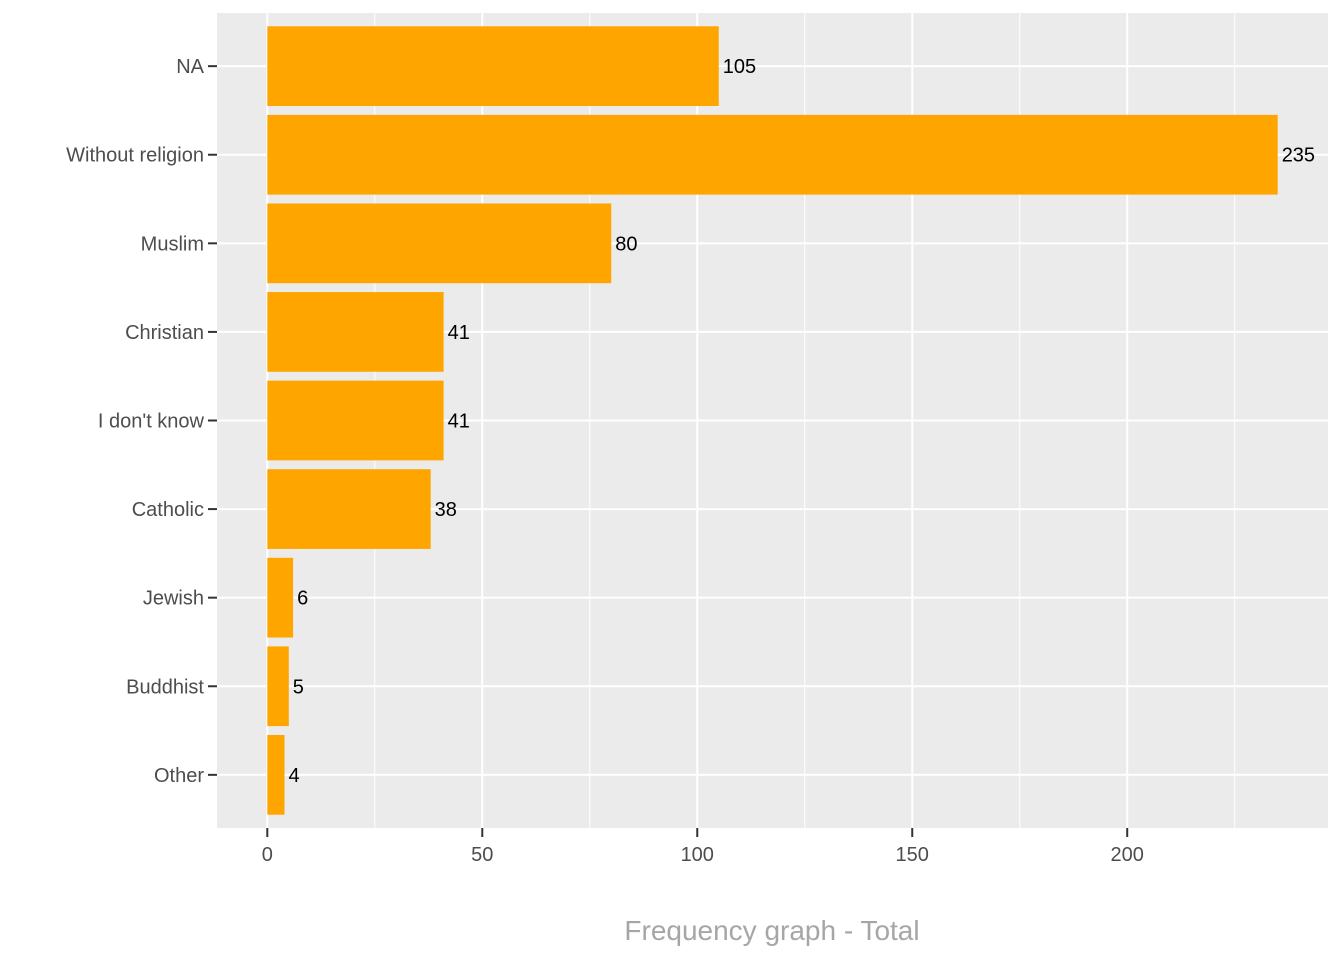 This screenshot has width=1344, height=960. I want to click on x-tick-label: 150, so click(912, 855).